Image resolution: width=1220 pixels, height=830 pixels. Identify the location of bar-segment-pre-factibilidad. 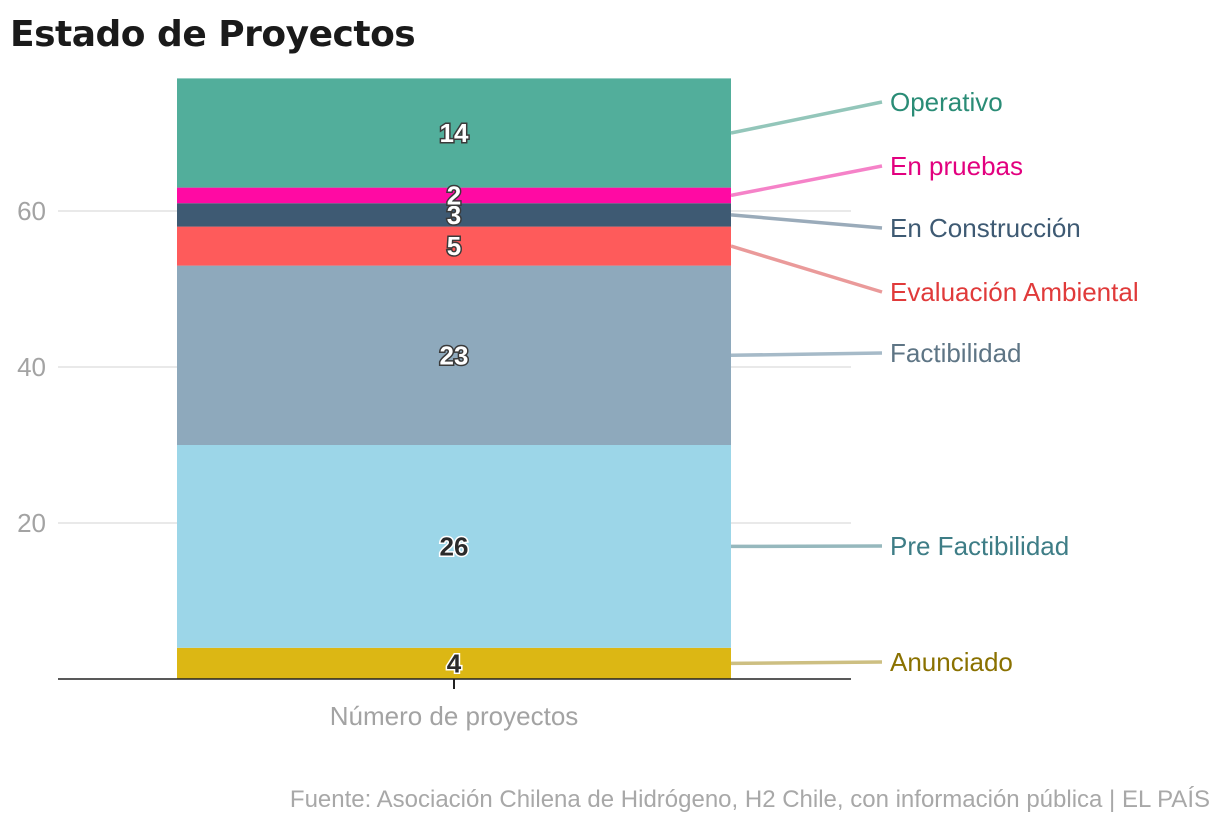
(454, 546).